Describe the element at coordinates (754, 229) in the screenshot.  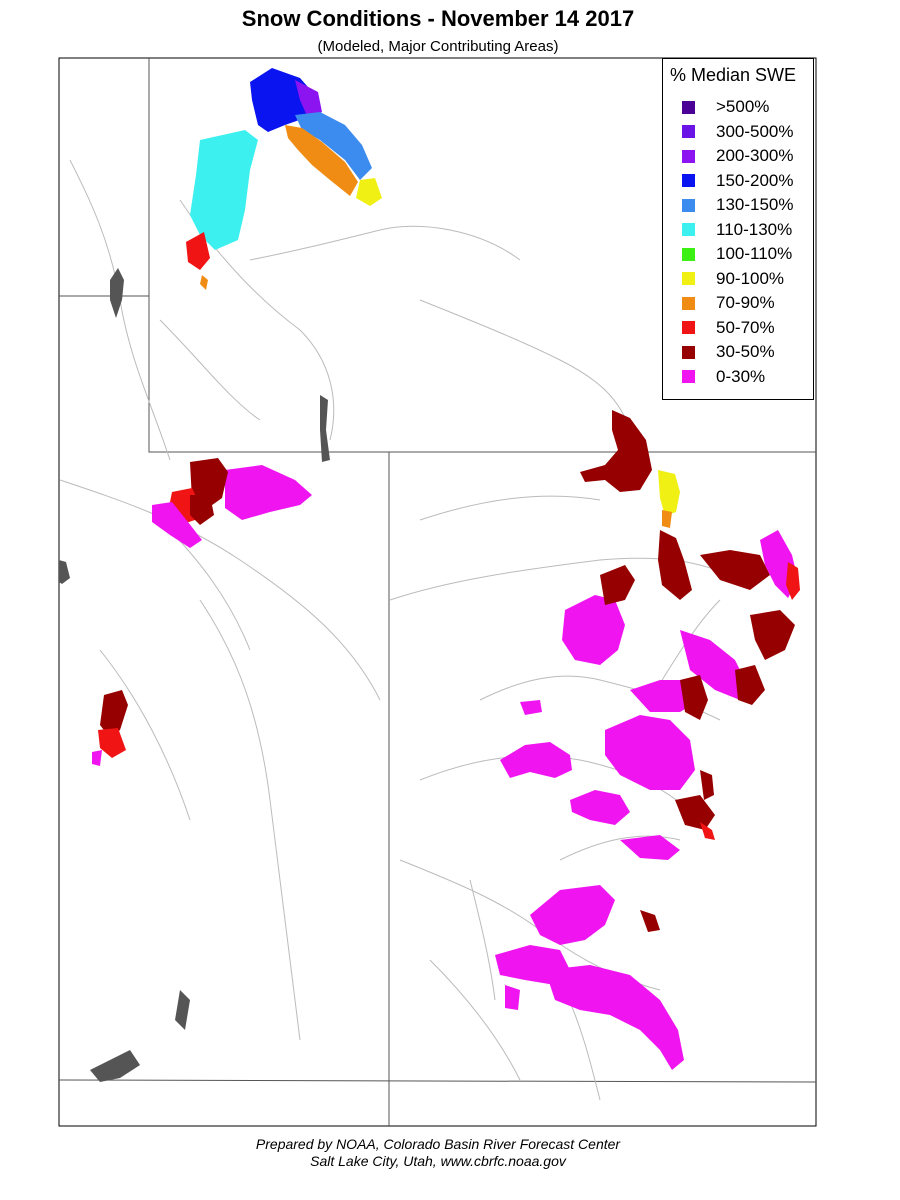
I see `legend-label: 110-130%` at that location.